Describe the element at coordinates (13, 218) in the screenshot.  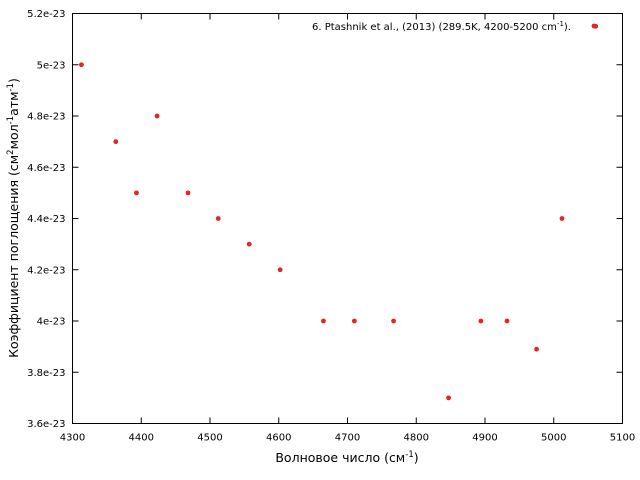
I see `y-axis-label: Коэффициент поглощения (см2мол-1атм-1)` at that location.